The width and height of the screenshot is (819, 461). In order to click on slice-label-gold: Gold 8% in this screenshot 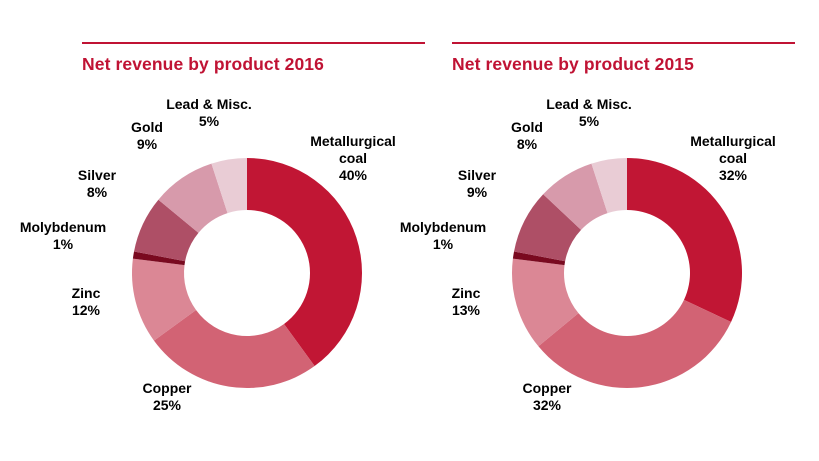, I will do `click(527, 136)`.